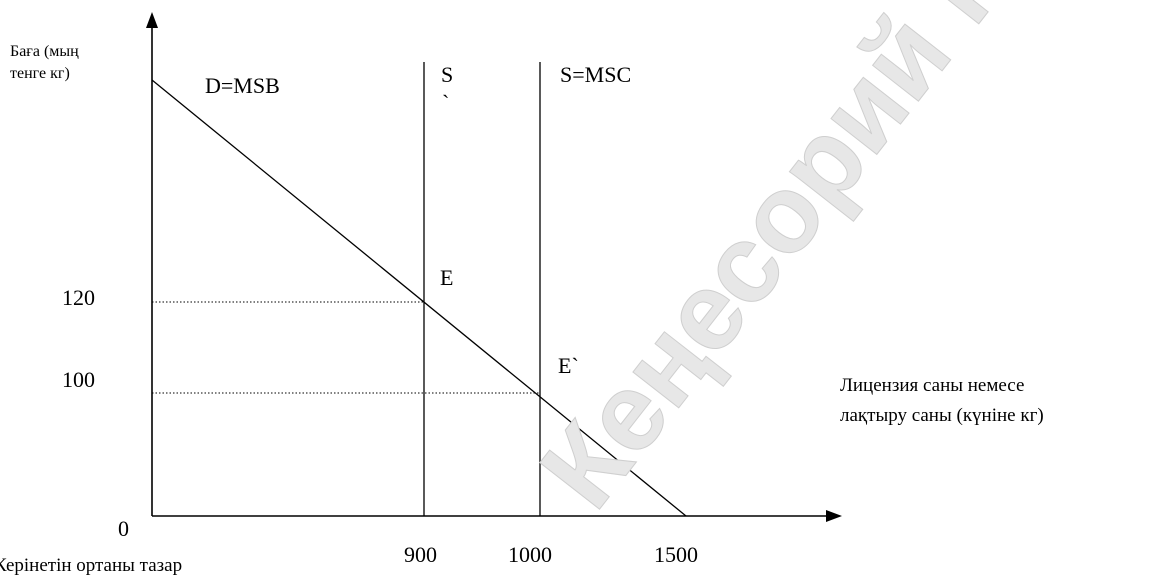 This screenshot has width=1153, height=577. I want to click on supply-label: S=MSC, so click(596, 74).